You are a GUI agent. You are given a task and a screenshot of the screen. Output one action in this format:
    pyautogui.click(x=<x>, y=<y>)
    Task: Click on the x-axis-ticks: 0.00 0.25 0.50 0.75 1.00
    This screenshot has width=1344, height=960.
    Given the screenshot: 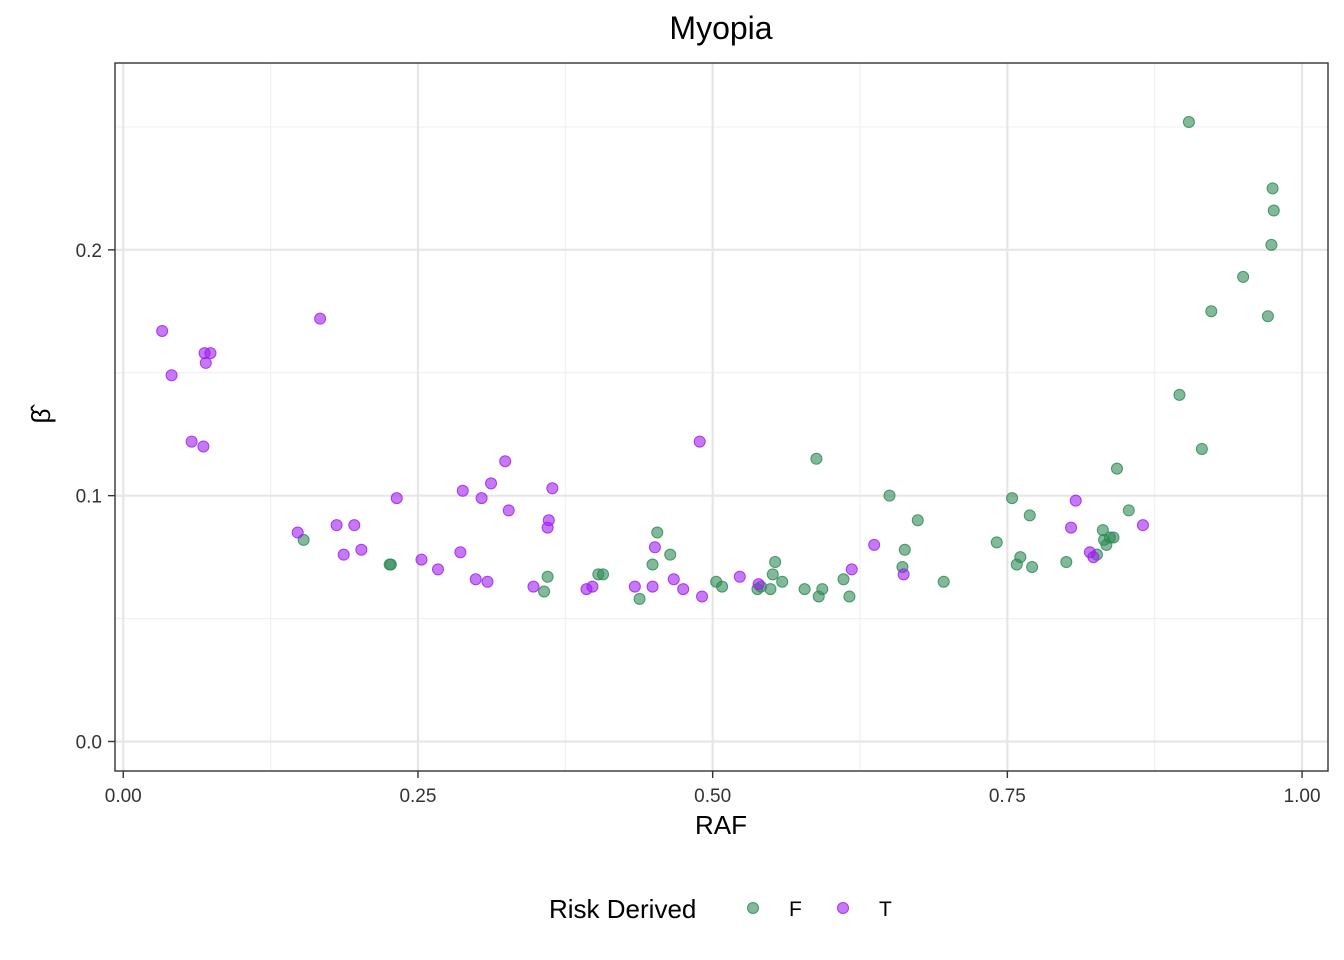 What is the action you would take?
    pyautogui.click(x=713, y=789)
    